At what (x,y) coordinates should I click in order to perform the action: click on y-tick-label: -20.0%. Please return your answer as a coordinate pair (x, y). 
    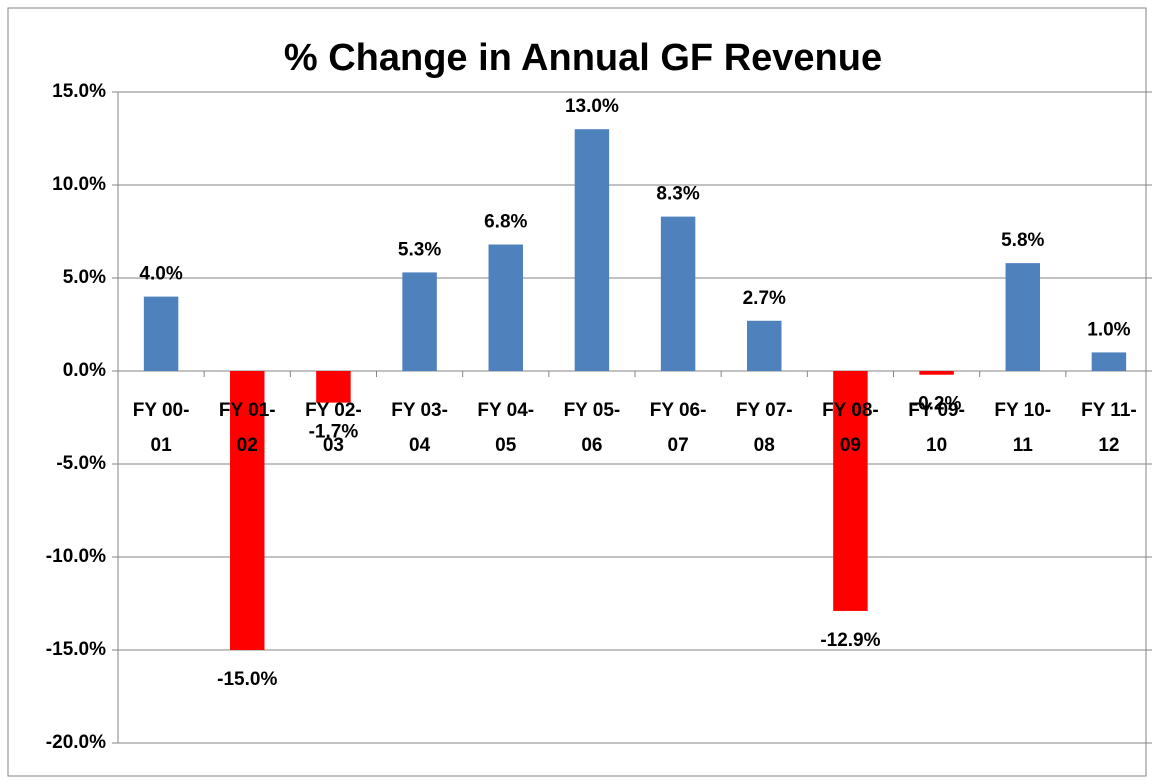
    Looking at the image, I should click on (76, 742).